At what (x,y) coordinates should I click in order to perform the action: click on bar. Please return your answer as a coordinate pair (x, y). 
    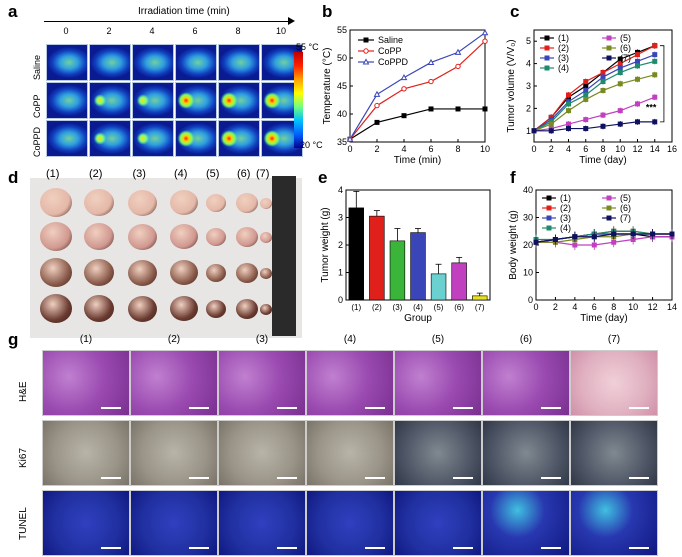
    Looking at the image, I should click on (418, 266).